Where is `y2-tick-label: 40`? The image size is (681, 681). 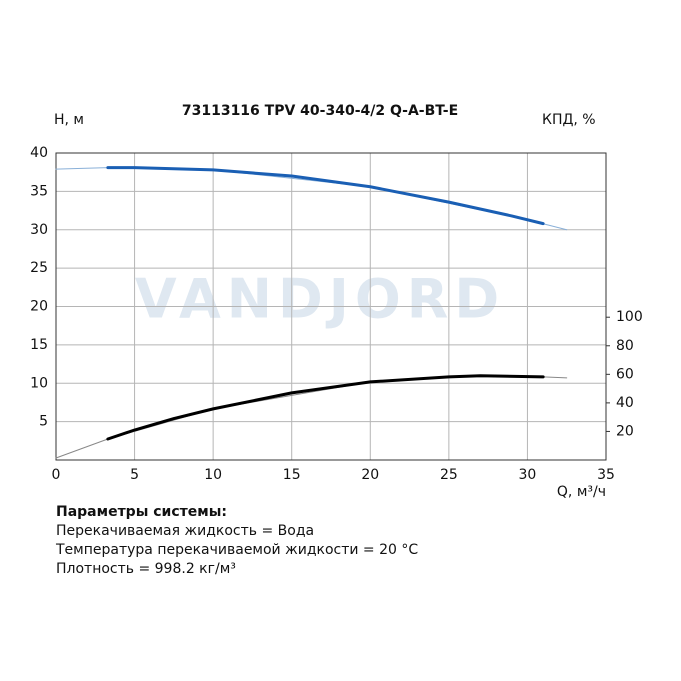 y2-tick-label: 40 is located at coordinates (625, 403).